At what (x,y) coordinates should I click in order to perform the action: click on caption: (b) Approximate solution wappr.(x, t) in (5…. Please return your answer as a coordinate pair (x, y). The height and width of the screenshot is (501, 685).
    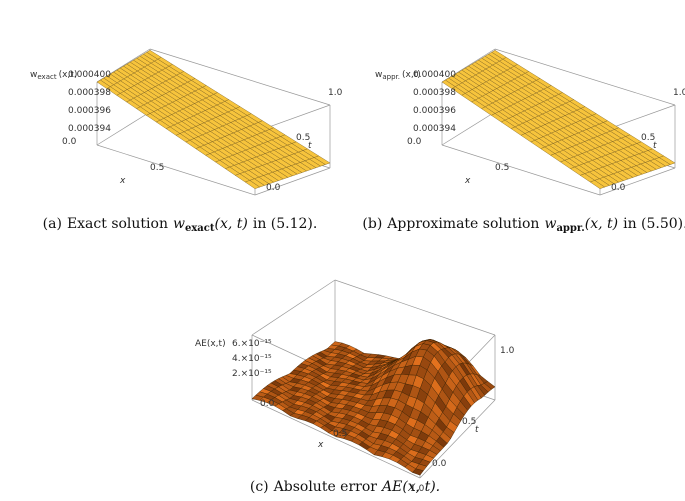
    Looking at the image, I should click on (523, 225).